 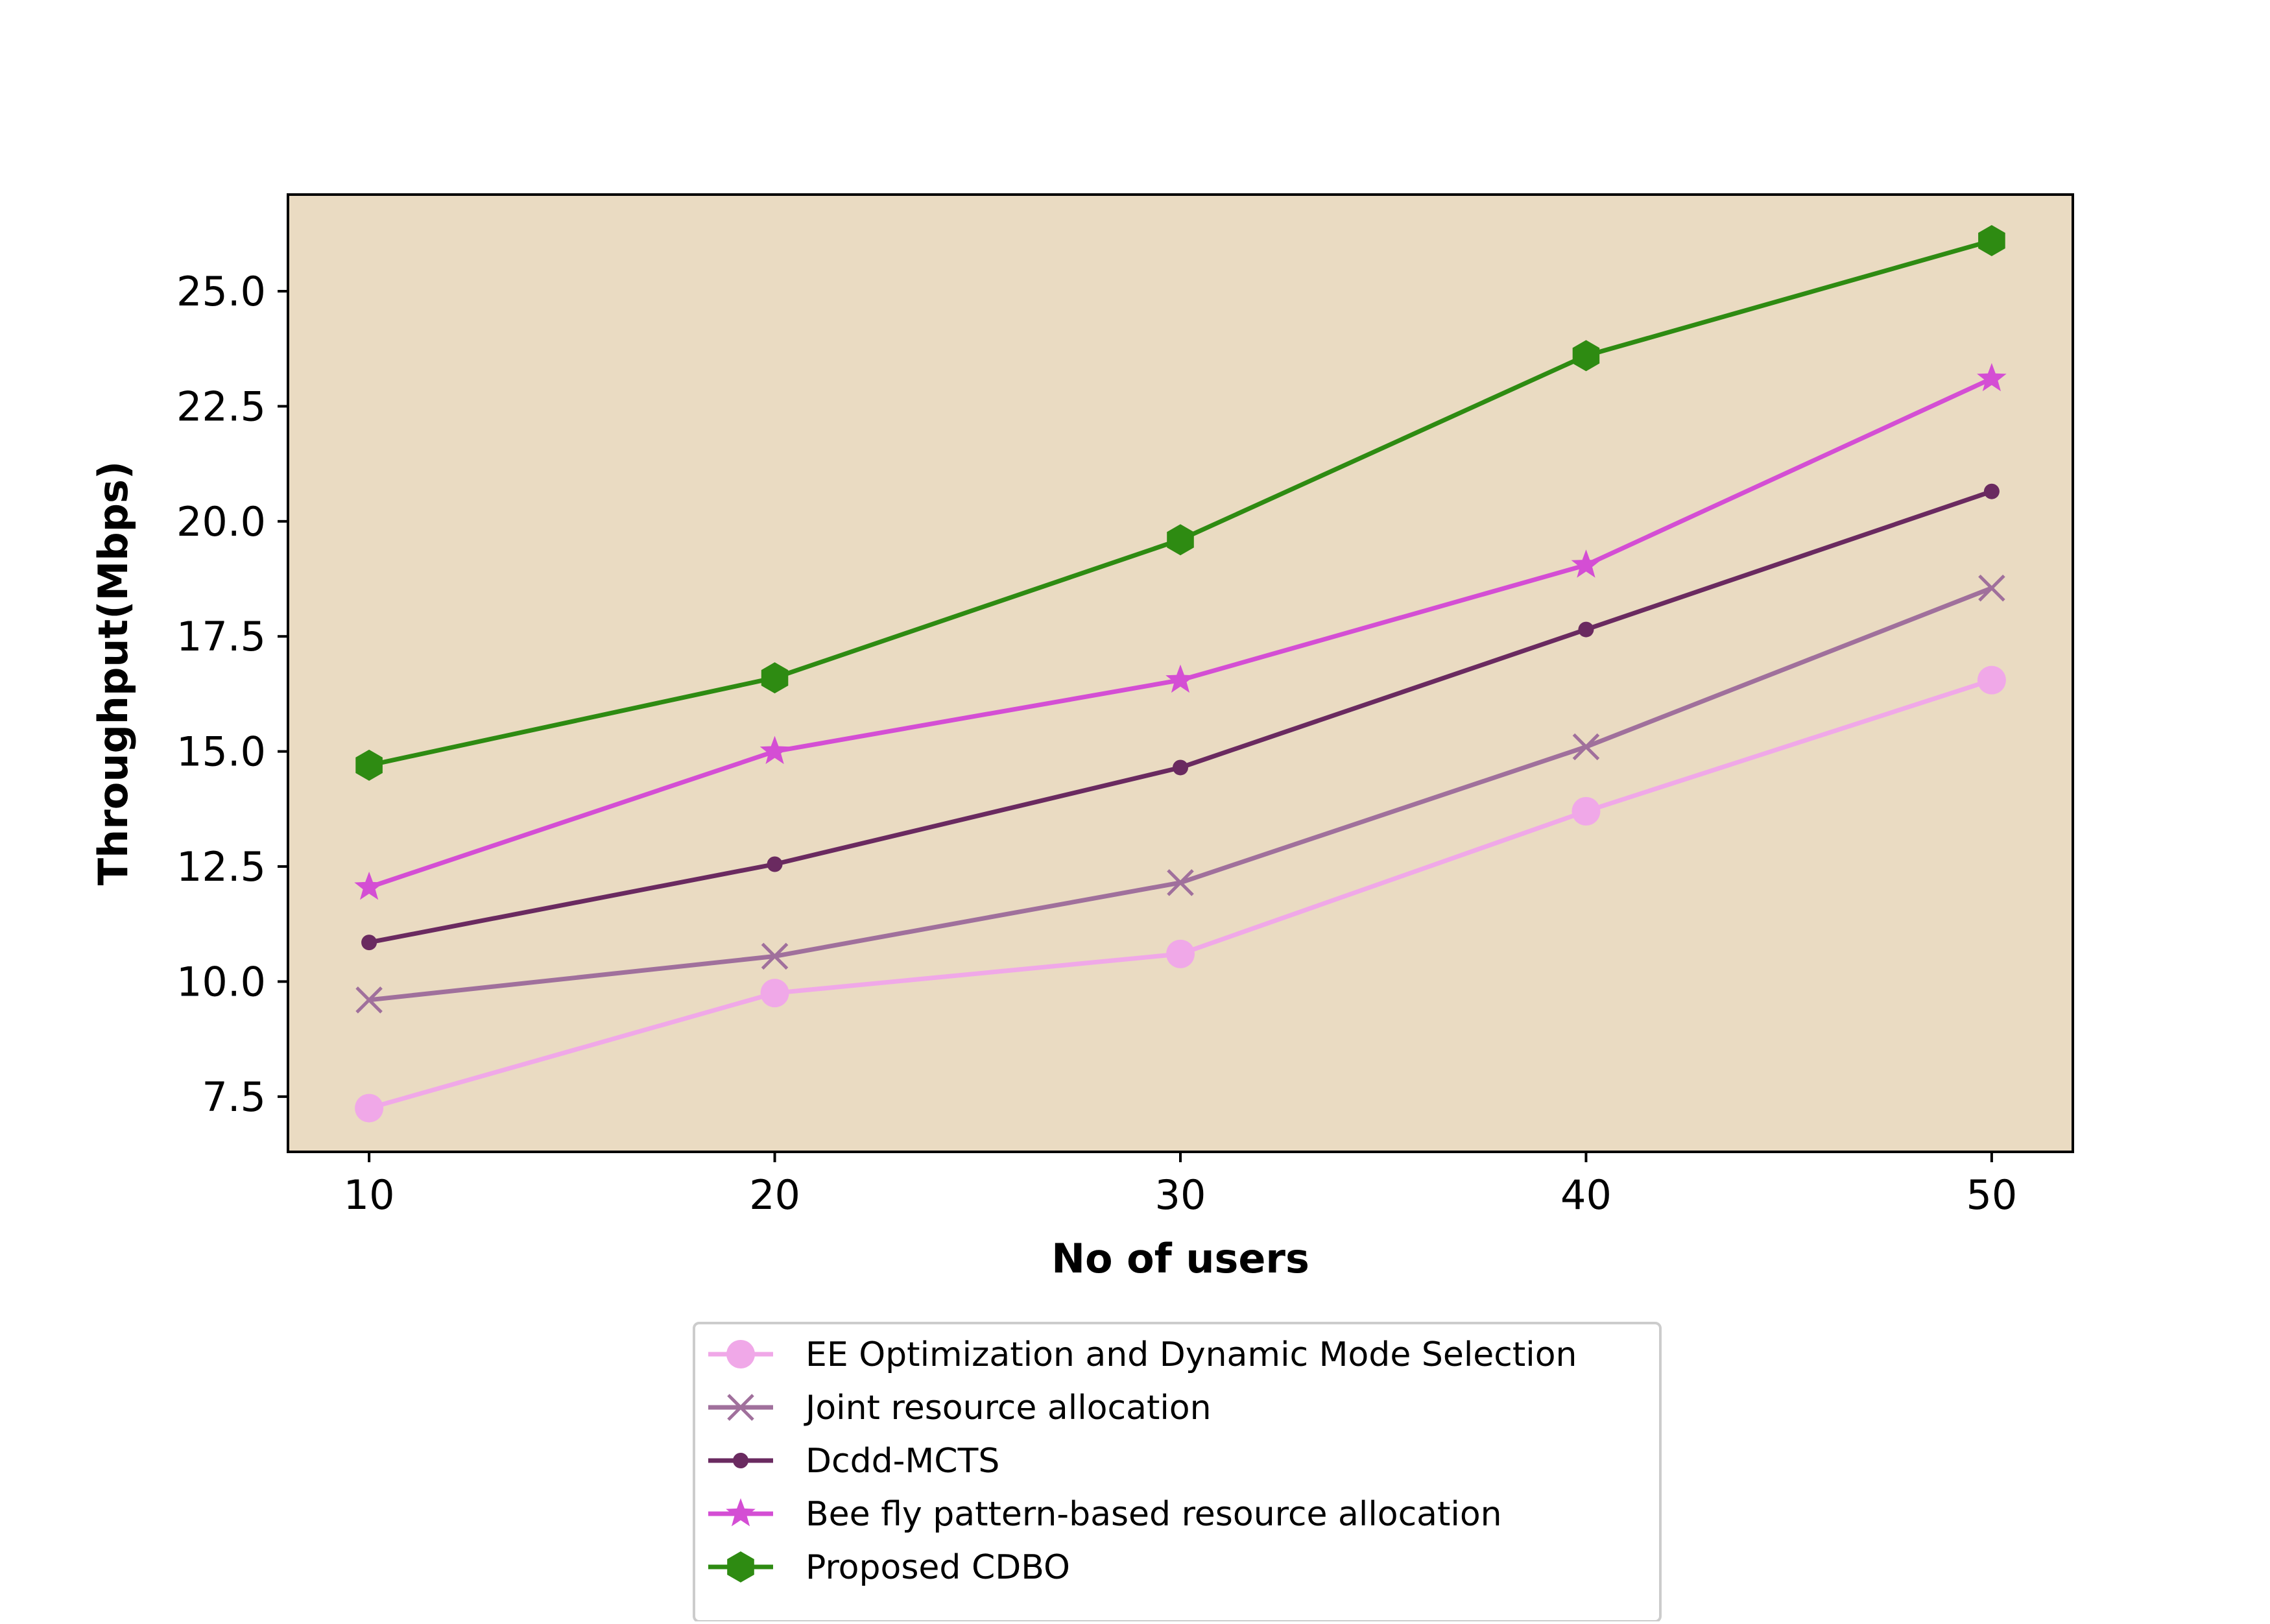 I want to click on legend-label: Dcdd-MCTS, so click(x=902, y=1461).